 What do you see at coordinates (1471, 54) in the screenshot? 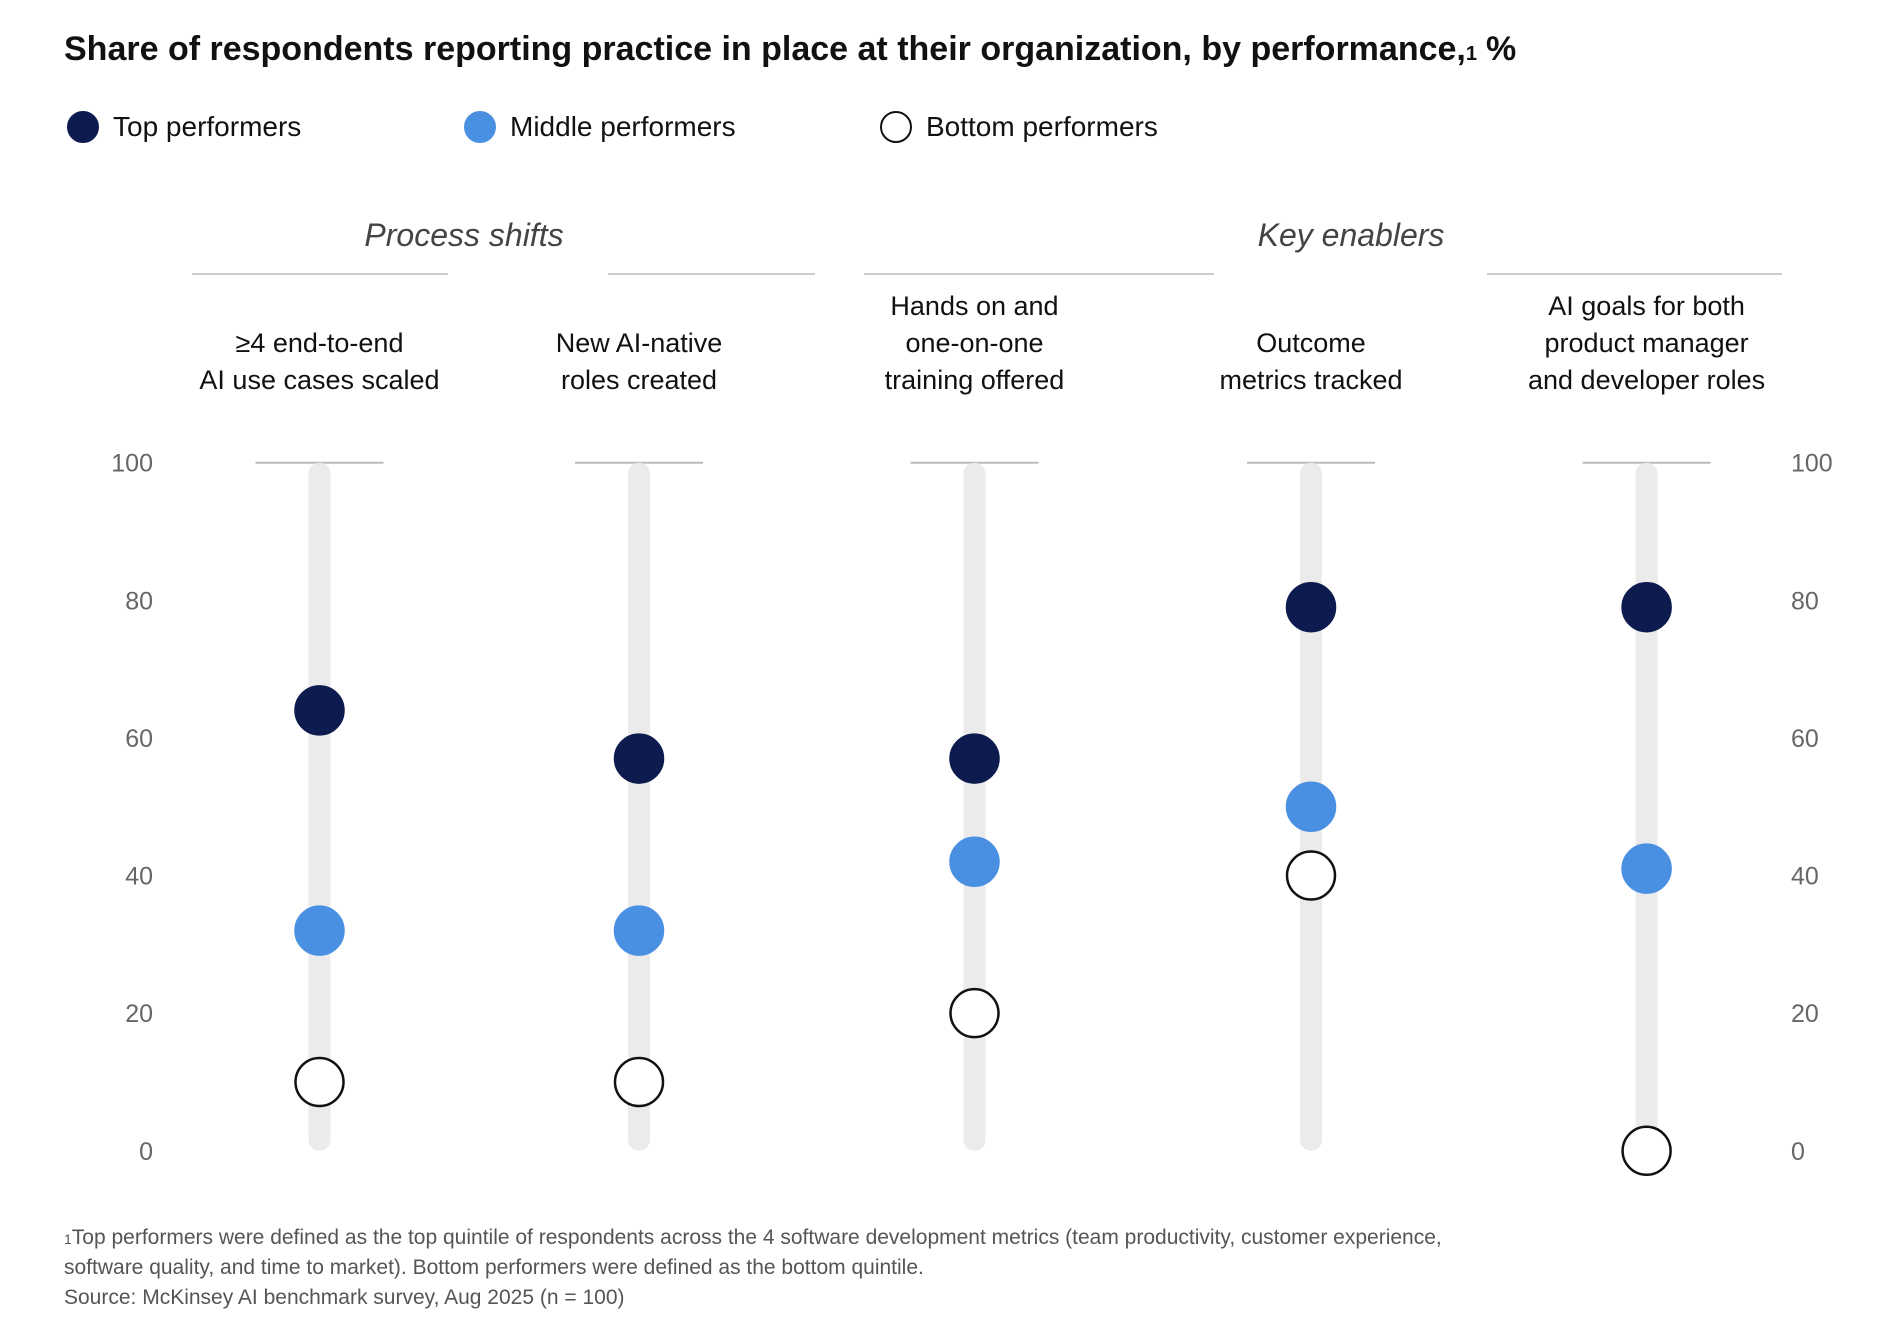
I see `title-note-mark: 1` at bounding box center [1471, 54].